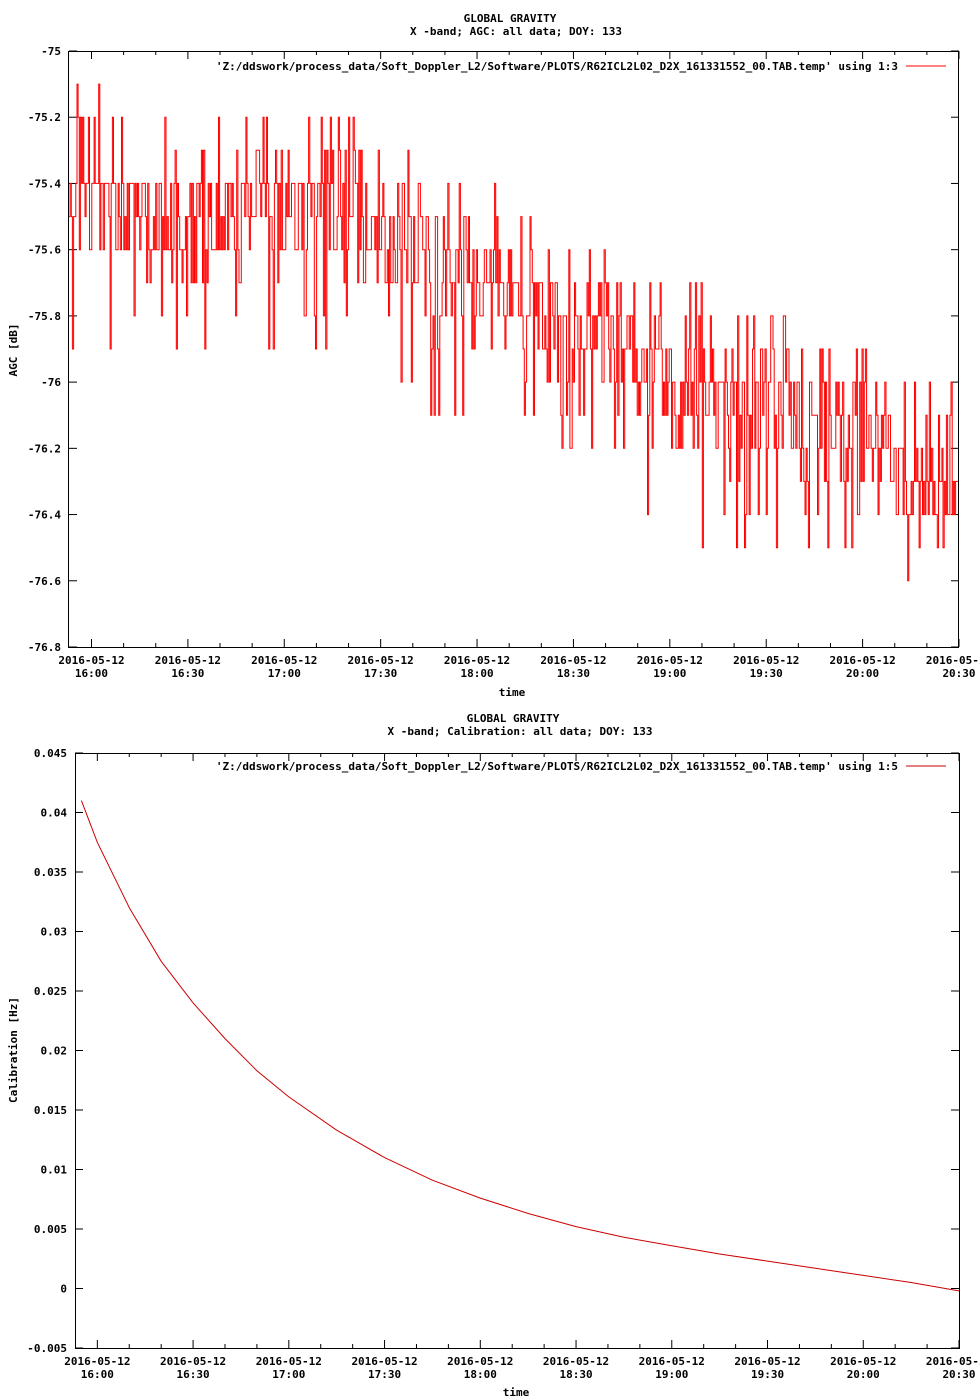 This screenshot has height=1400, width=980. I want to click on y-tick-label: -75.8, so click(44, 316).